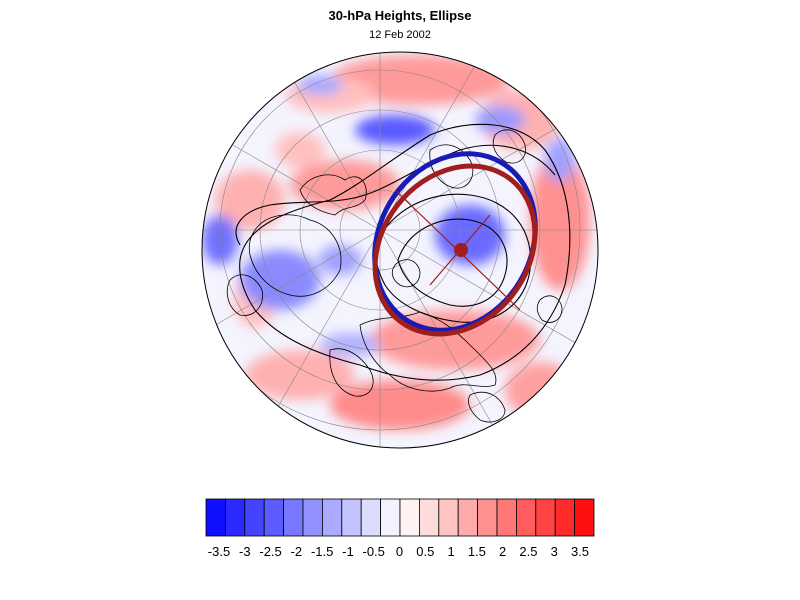 The width and height of the screenshot is (800, 600). Describe the element at coordinates (400, 15) in the screenshot. I see `map-title: 30-hPa Heights, Ellipse` at that location.